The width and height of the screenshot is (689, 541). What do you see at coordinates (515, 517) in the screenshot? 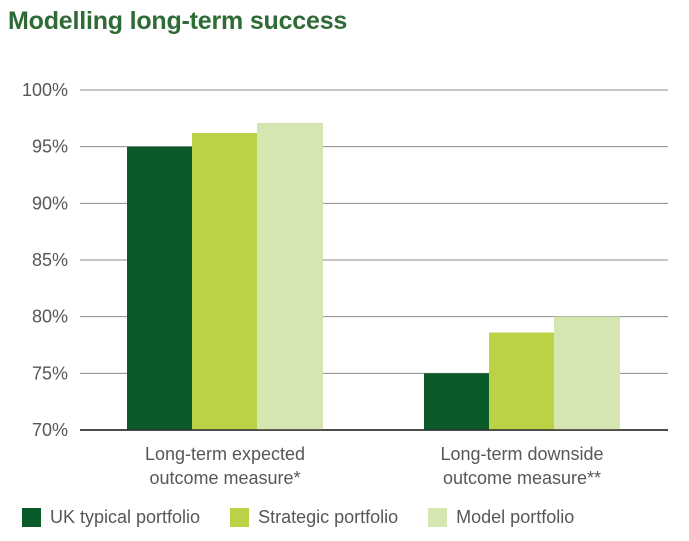
I see `legend-label: Model portfolio` at bounding box center [515, 517].